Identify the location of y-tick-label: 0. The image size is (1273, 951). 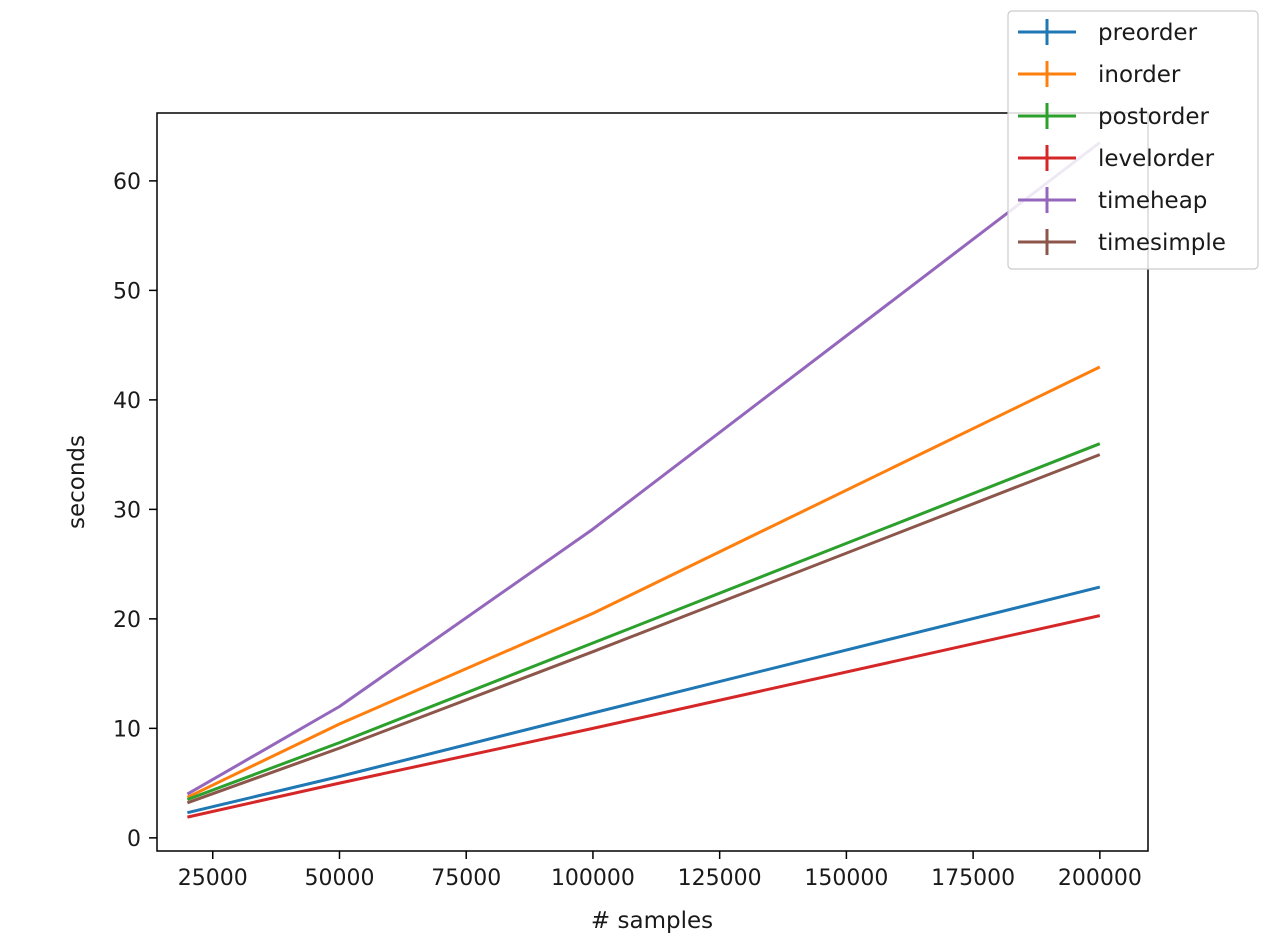
(134, 839).